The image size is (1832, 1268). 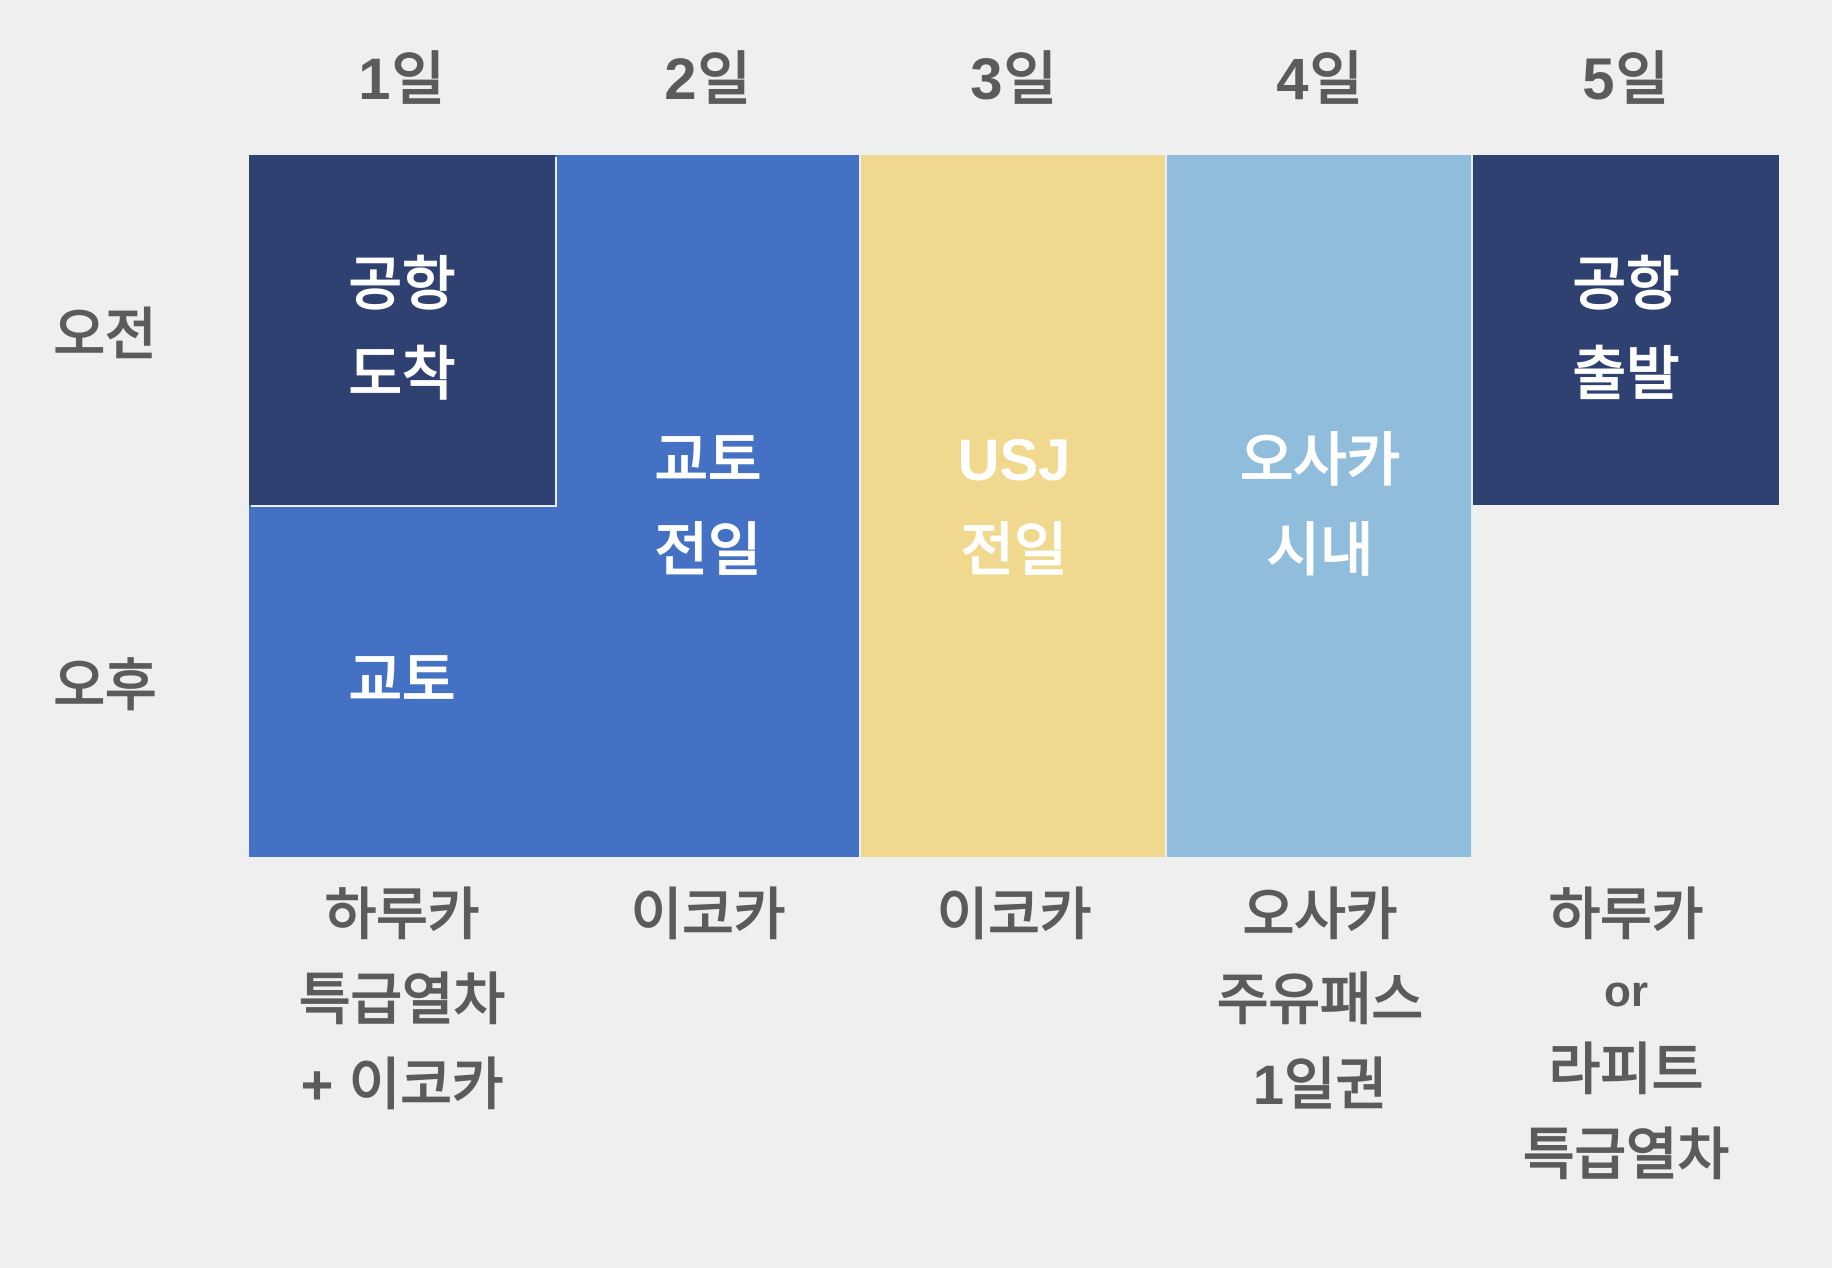 I want to click on transport-line: + 이코카, so click(x=402, y=1084).